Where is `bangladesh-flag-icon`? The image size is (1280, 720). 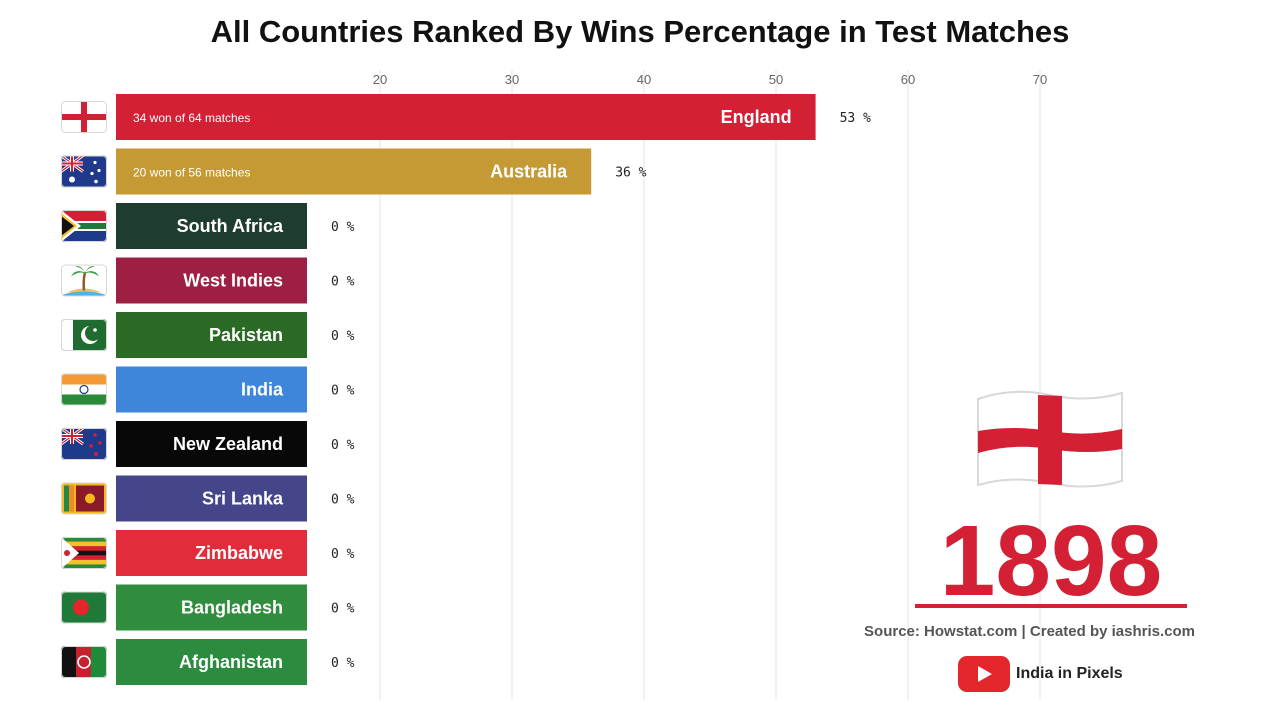
bangladesh-flag-icon is located at coordinates (84, 607).